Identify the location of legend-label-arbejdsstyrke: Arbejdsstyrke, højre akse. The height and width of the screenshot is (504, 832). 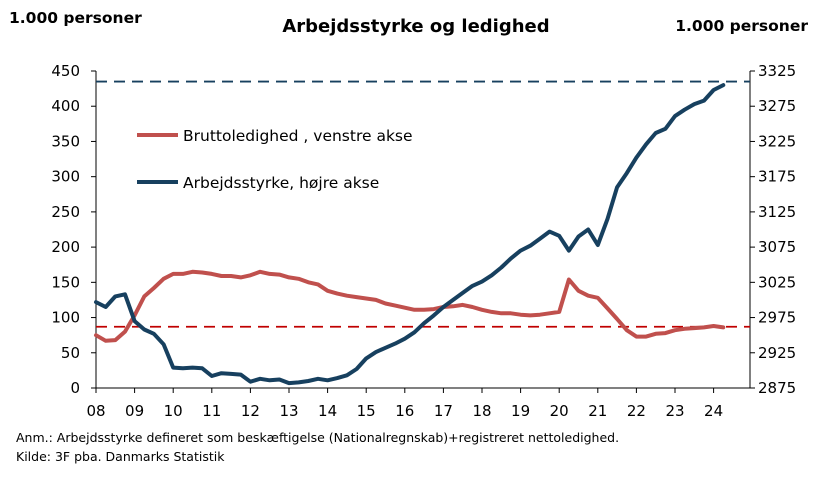
(281, 183).